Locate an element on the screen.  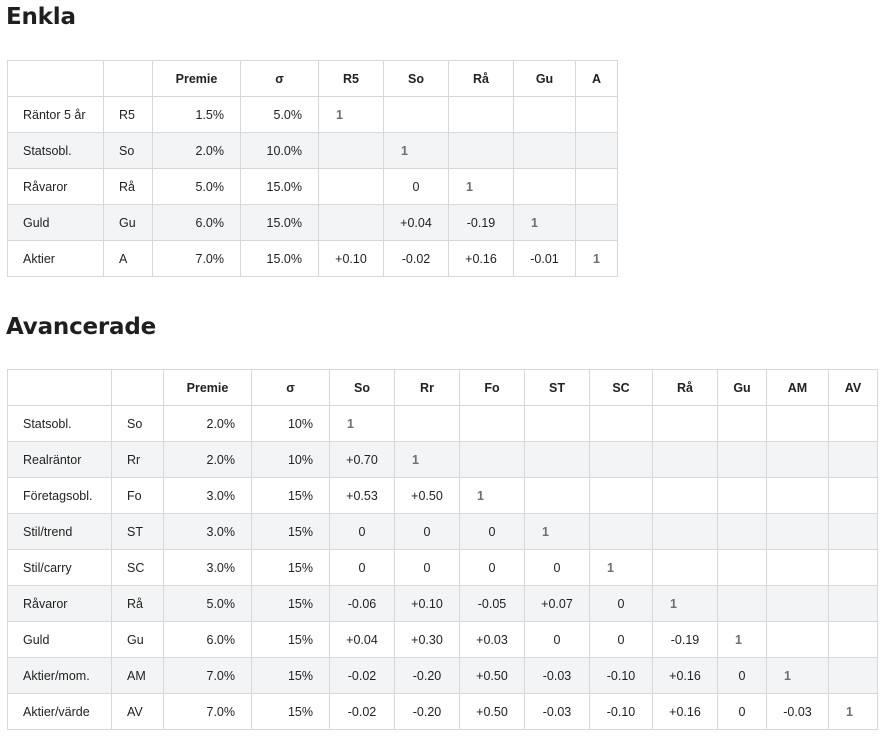
table-row: Företagsobl. Fo 3.0% 15% +0.53 +0.50 1 is located at coordinates (442, 495).